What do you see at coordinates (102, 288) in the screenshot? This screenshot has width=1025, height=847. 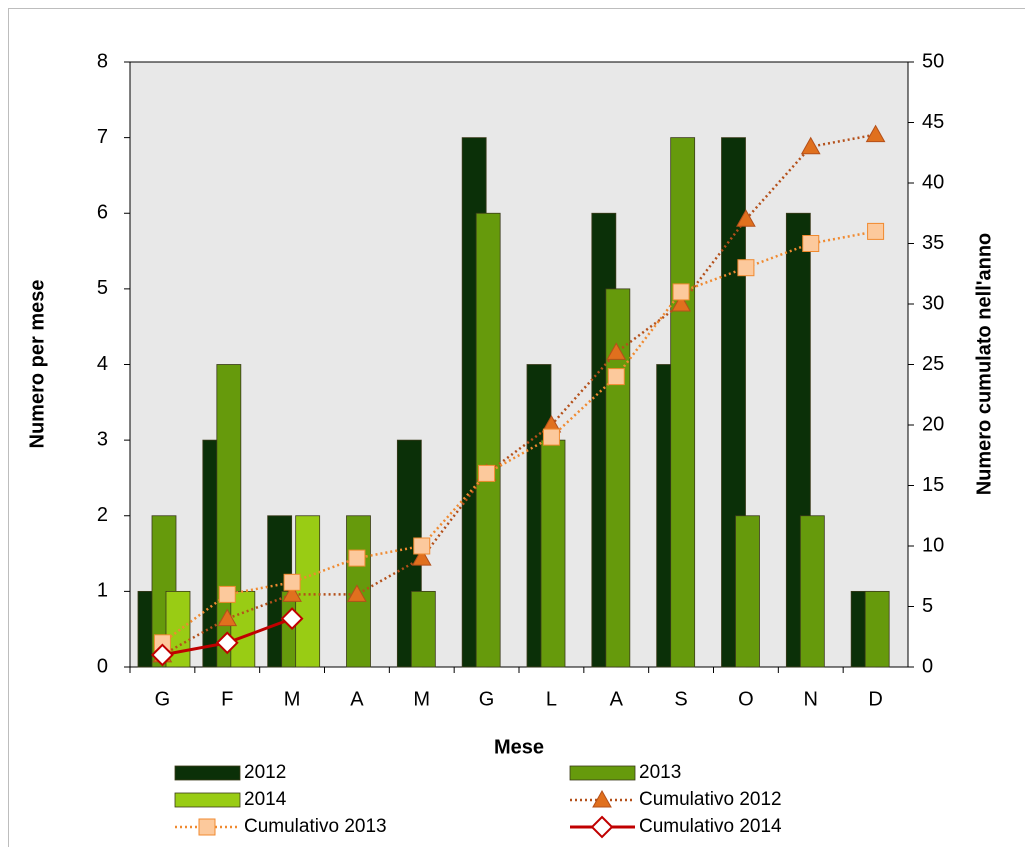 I see `y-tick-label: 5` at bounding box center [102, 288].